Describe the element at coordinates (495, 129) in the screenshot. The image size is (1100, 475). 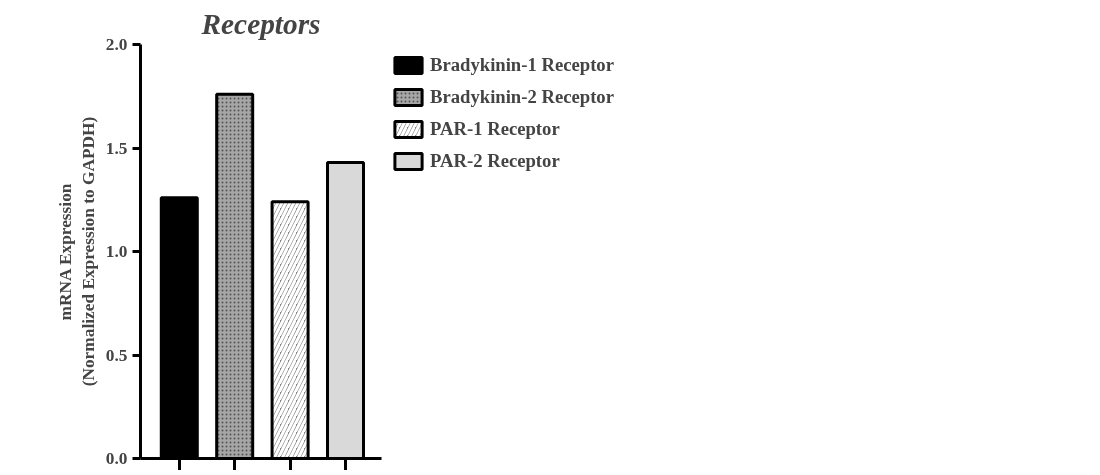
I see `legend-label: PAR-1 Receptor` at that location.